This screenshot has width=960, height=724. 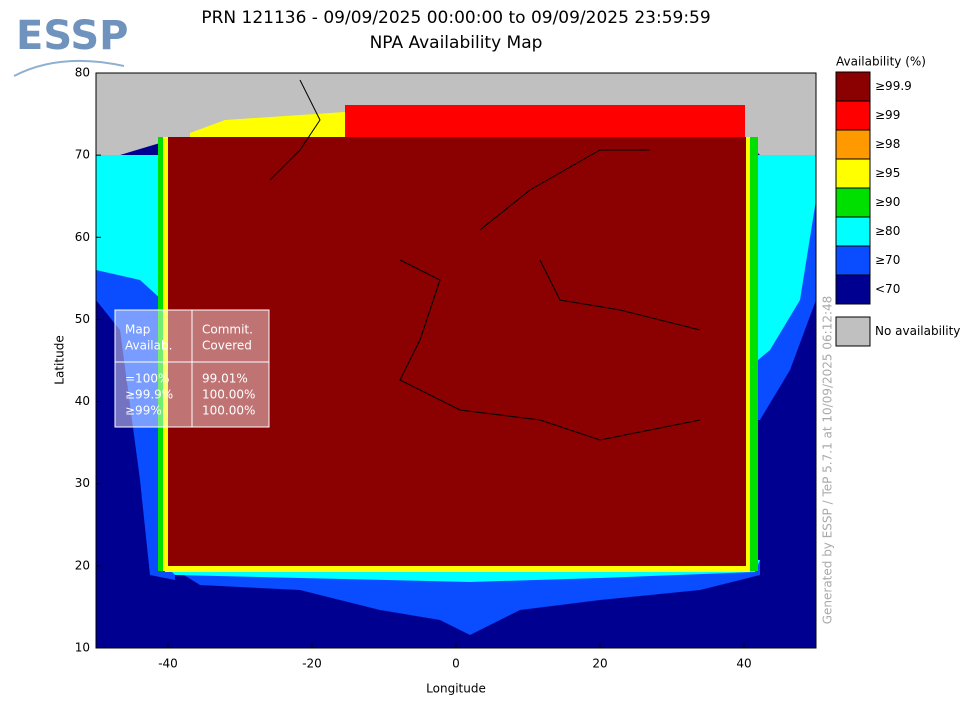 What do you see at coordinates (143, 411) in the screenshot?
I see `table-cell: ≥99%` at bounding box center [143, 411].